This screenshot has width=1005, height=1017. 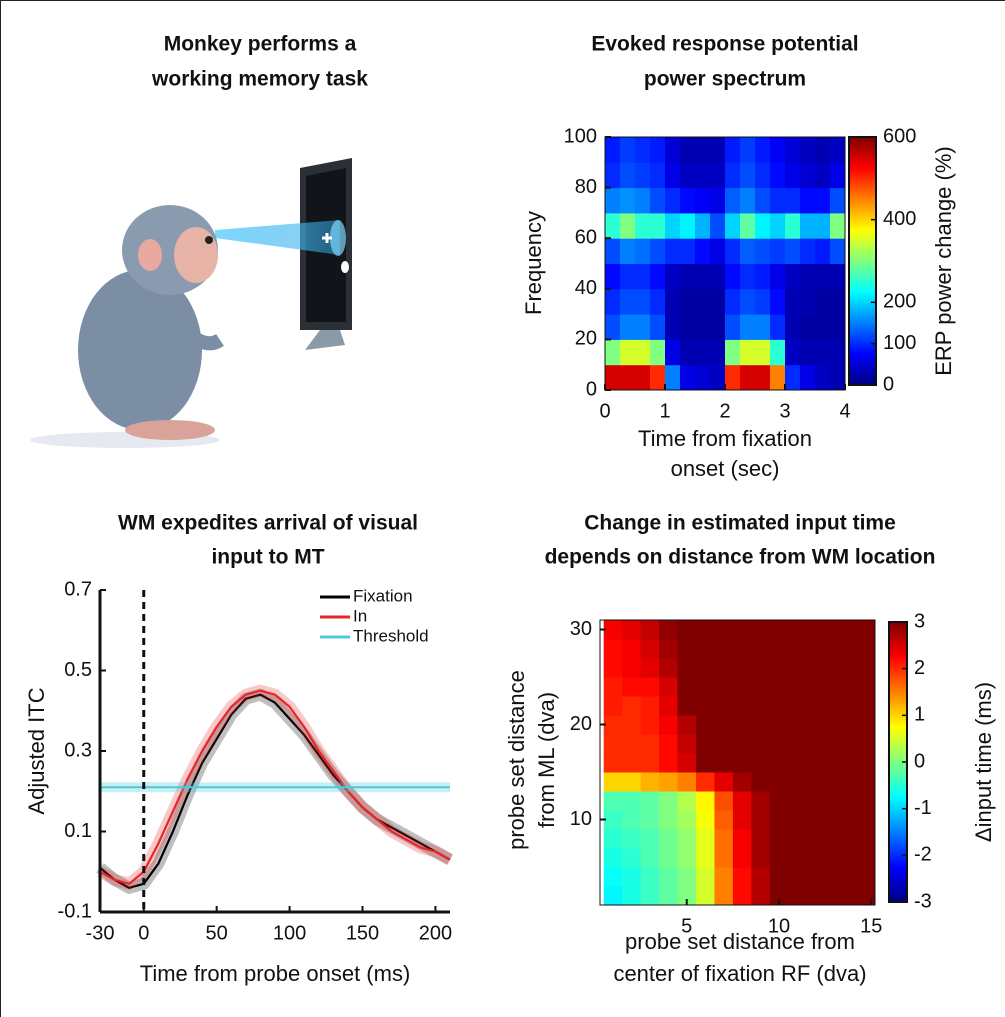 I want to click on plot-frame, so click(x=737, y=762).